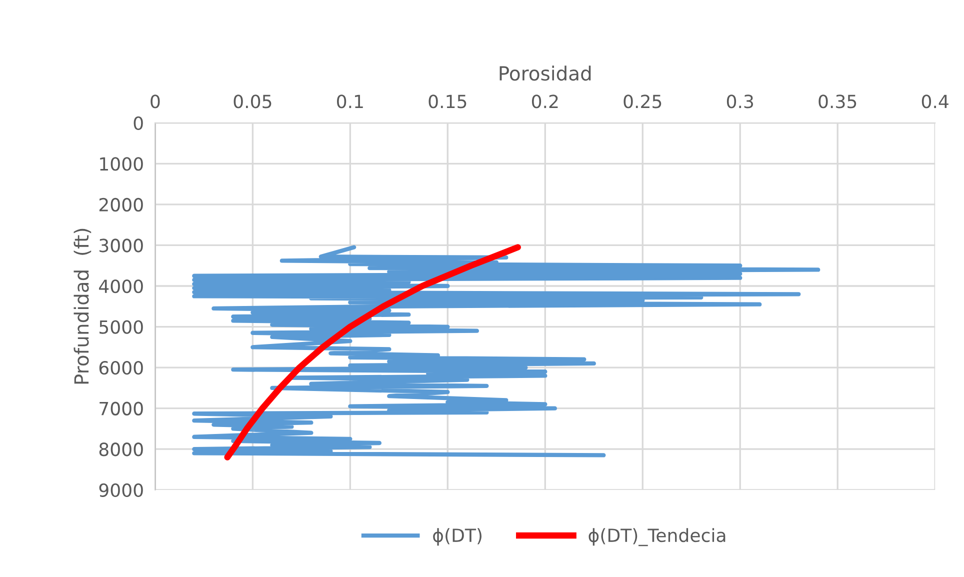  Describe the element at coordinates (121, 245) in the screenshot. I see `y-tick-label: 3000` at that location.